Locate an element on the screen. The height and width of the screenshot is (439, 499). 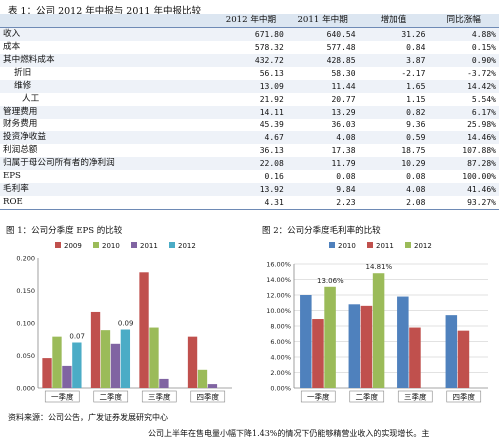
table-cell: 0.82 is located at coordinates (393, 112).